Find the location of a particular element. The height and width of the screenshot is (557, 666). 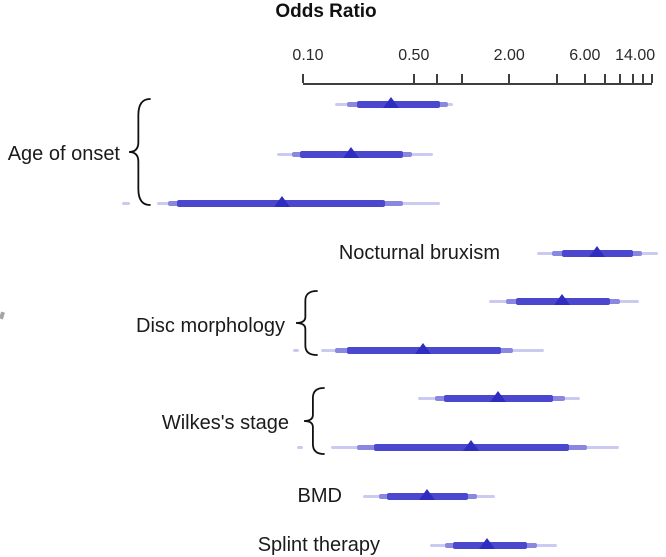

axis-tick-label: 0.50 is located at coordinates (414, 55).